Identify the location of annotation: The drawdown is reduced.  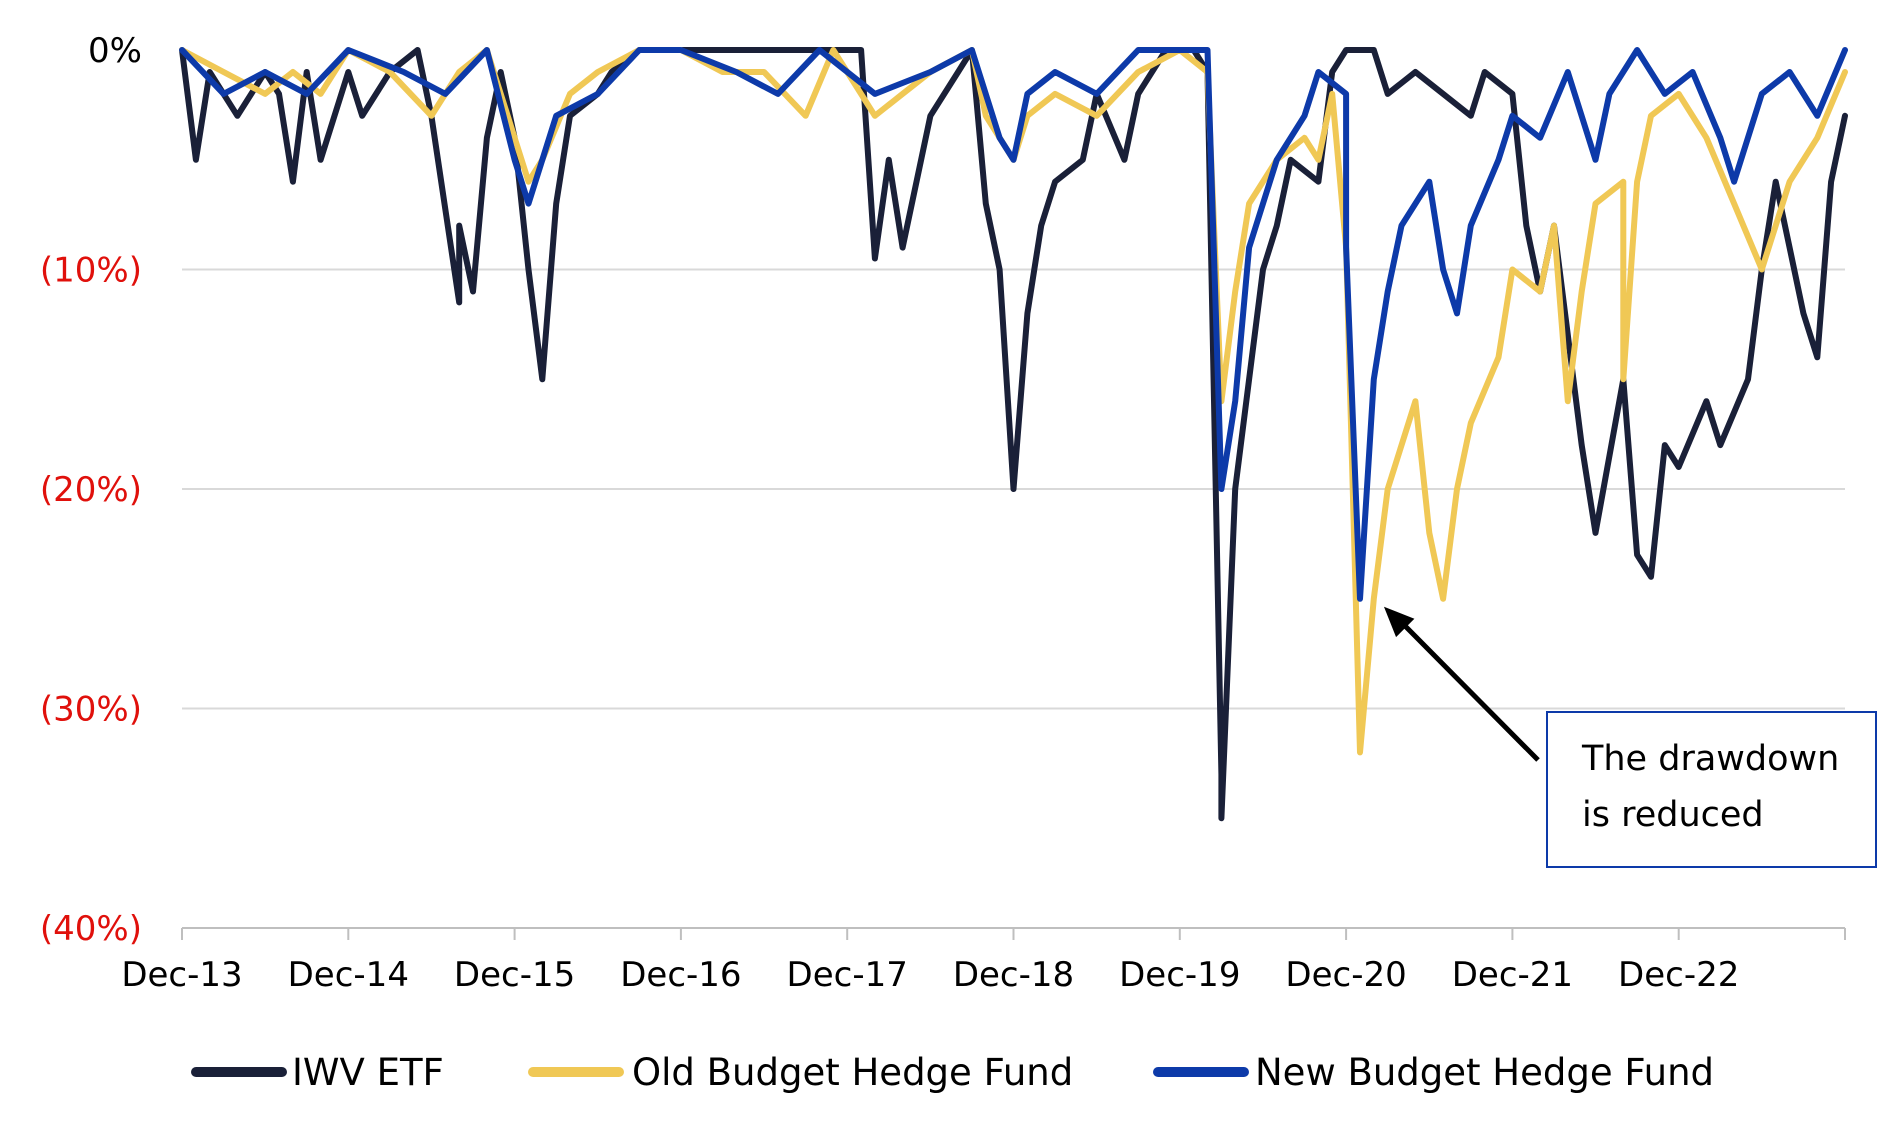
(1630, 737).